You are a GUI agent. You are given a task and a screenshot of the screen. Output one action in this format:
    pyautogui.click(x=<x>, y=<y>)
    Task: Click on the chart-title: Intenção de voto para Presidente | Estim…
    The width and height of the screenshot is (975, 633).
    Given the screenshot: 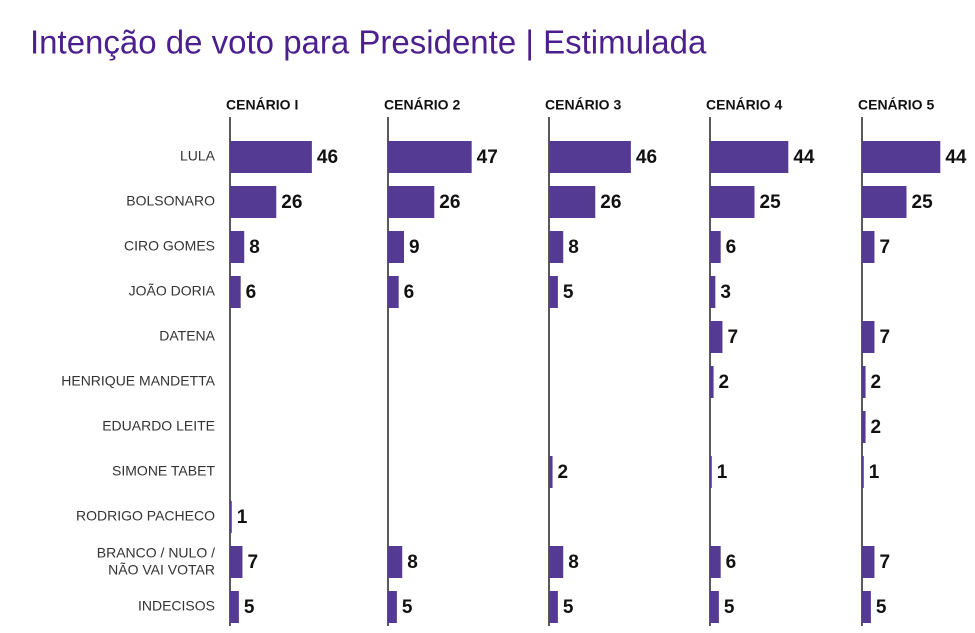 What is the action you would take?
    pyautogui.click(x=368, y=42)
    